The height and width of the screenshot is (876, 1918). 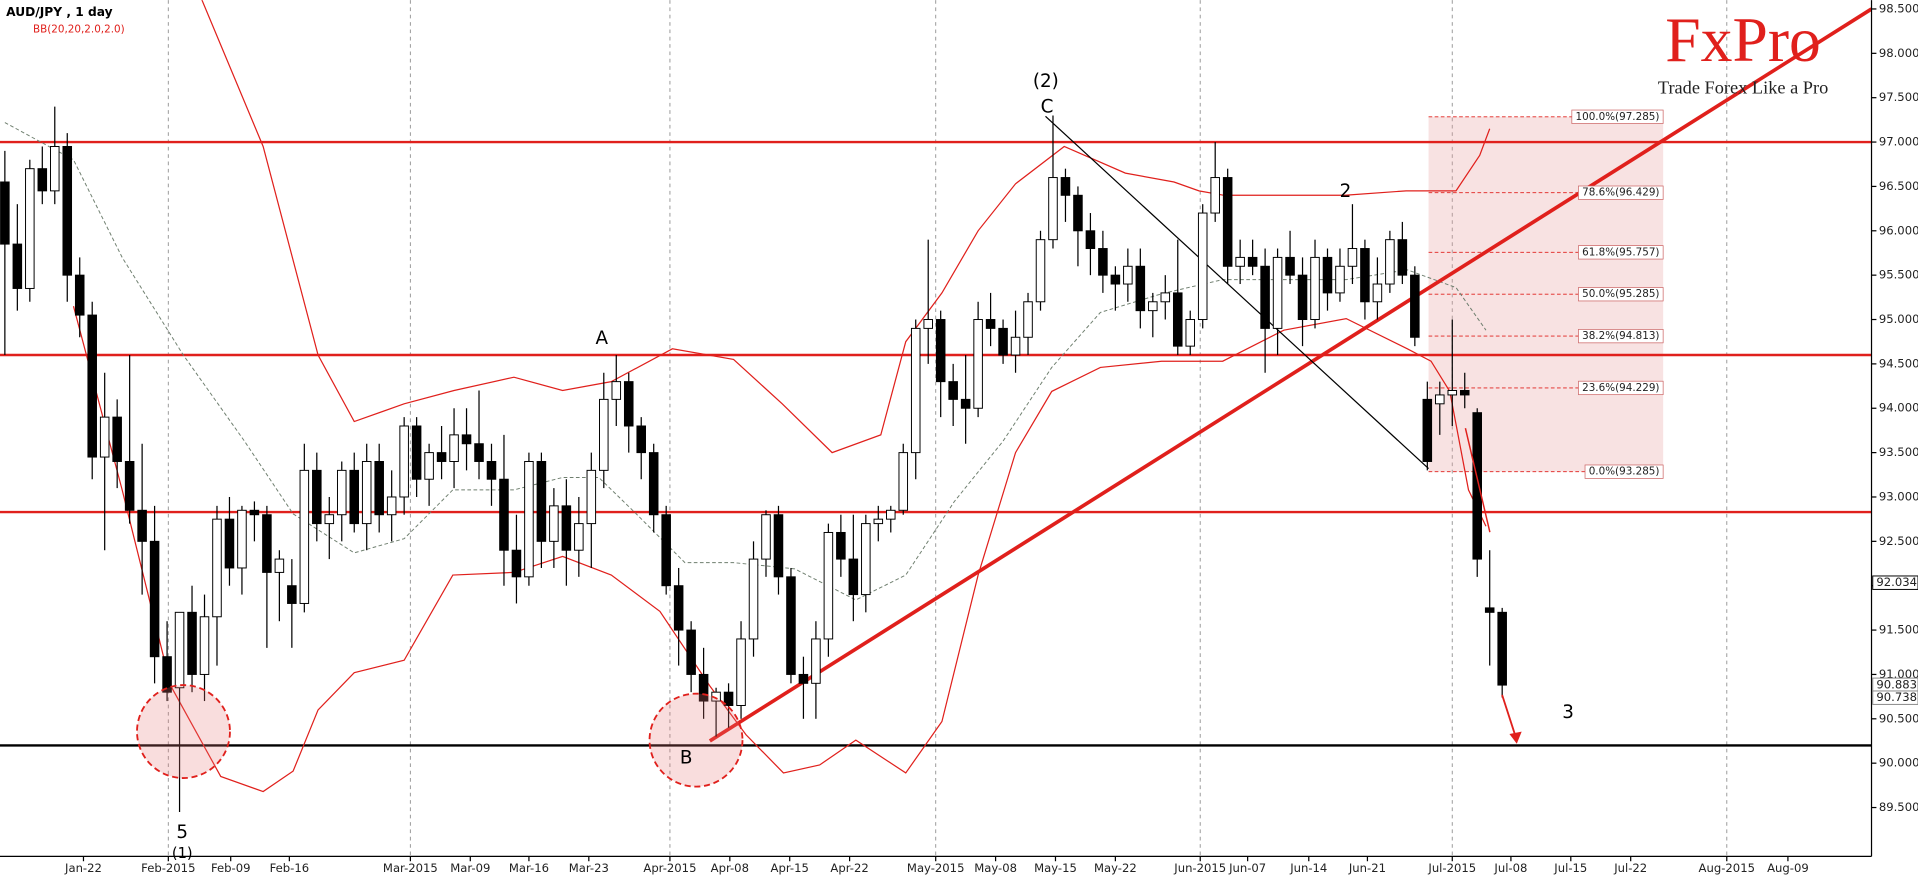 What do you see at coordinates (1568, 712) in the screenshot?
I see `wave-label: 3` at bounding box center [1568, 712].